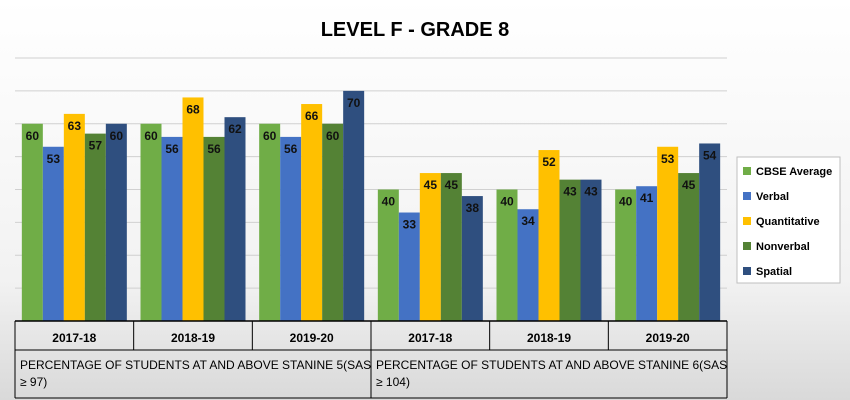  What do you see at coordinates (33, 382) in the screenshot?
I see `group-label: ≥ 97)` at bounding box center [33, 382].